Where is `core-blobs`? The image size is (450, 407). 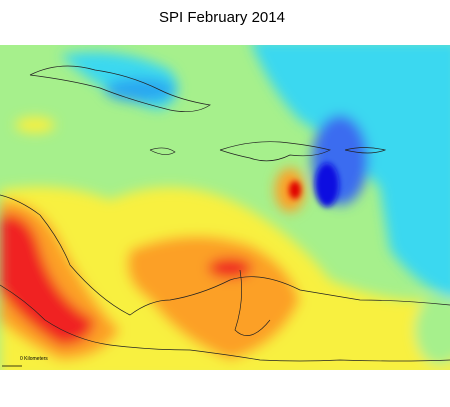
core-blobs is located at coordinates (314, 185).